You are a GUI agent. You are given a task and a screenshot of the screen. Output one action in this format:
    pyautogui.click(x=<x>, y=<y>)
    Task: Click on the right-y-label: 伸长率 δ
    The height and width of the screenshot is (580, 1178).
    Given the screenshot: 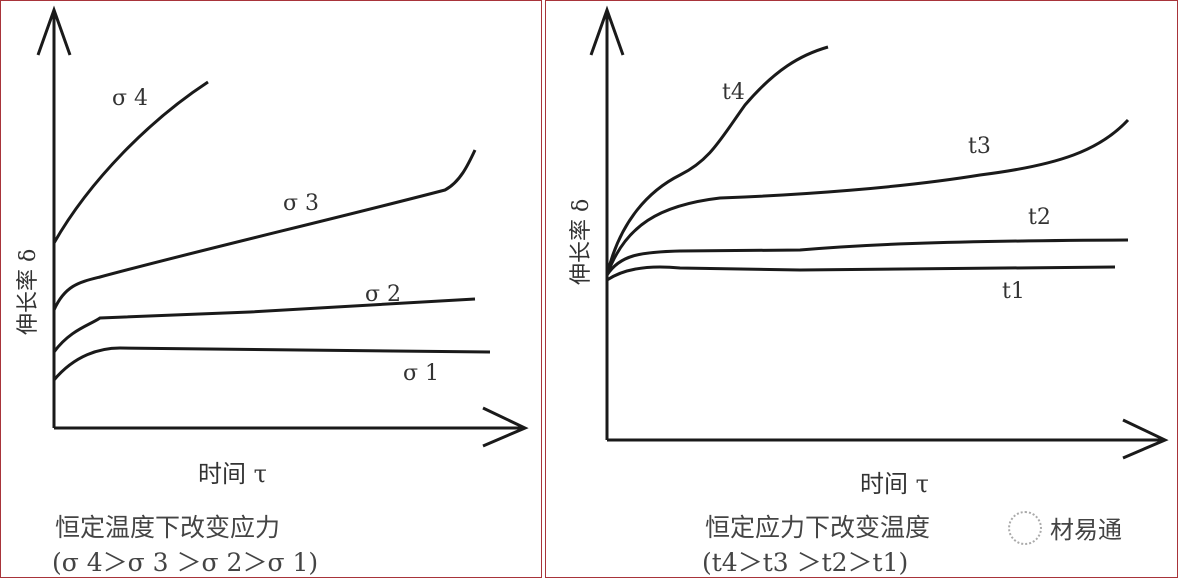 What is the action you would take?
    pyautogui.click(x=581, y=241)
    